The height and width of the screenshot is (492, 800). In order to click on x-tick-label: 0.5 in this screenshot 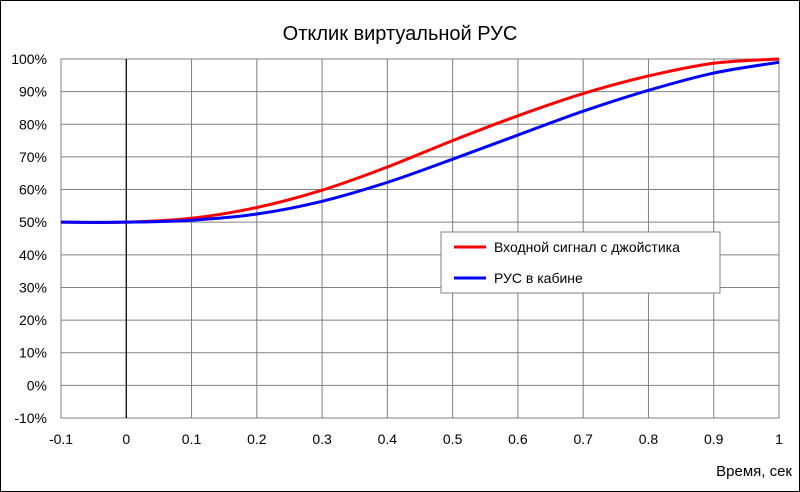, I will do `click(453, 439)`.